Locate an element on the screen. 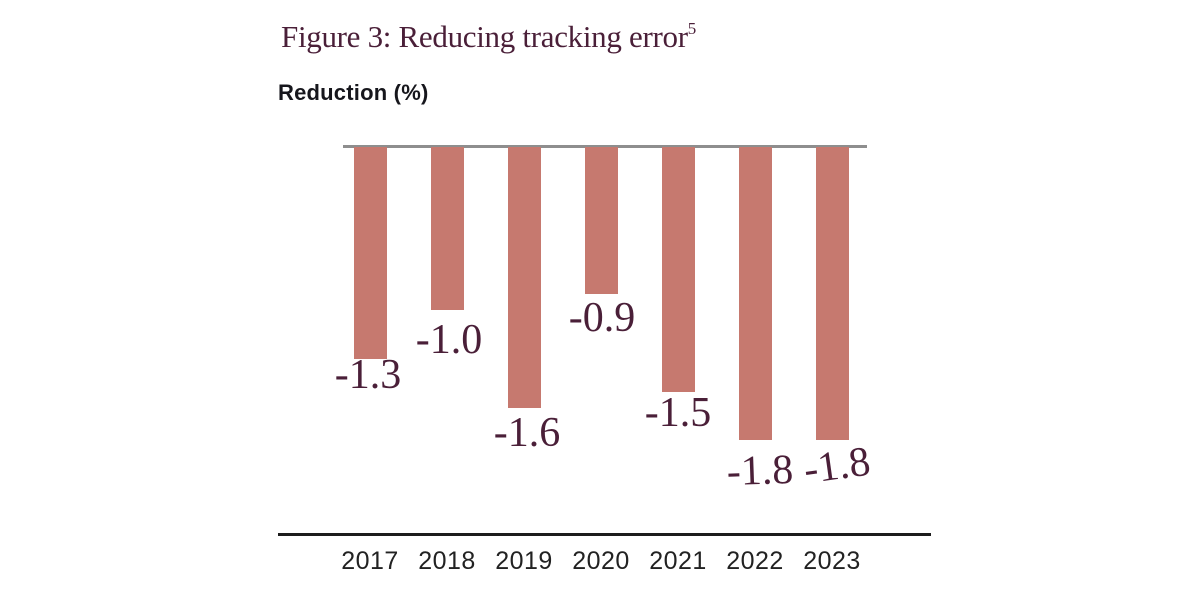  bar-2018 is located at coordinates (447, 228).